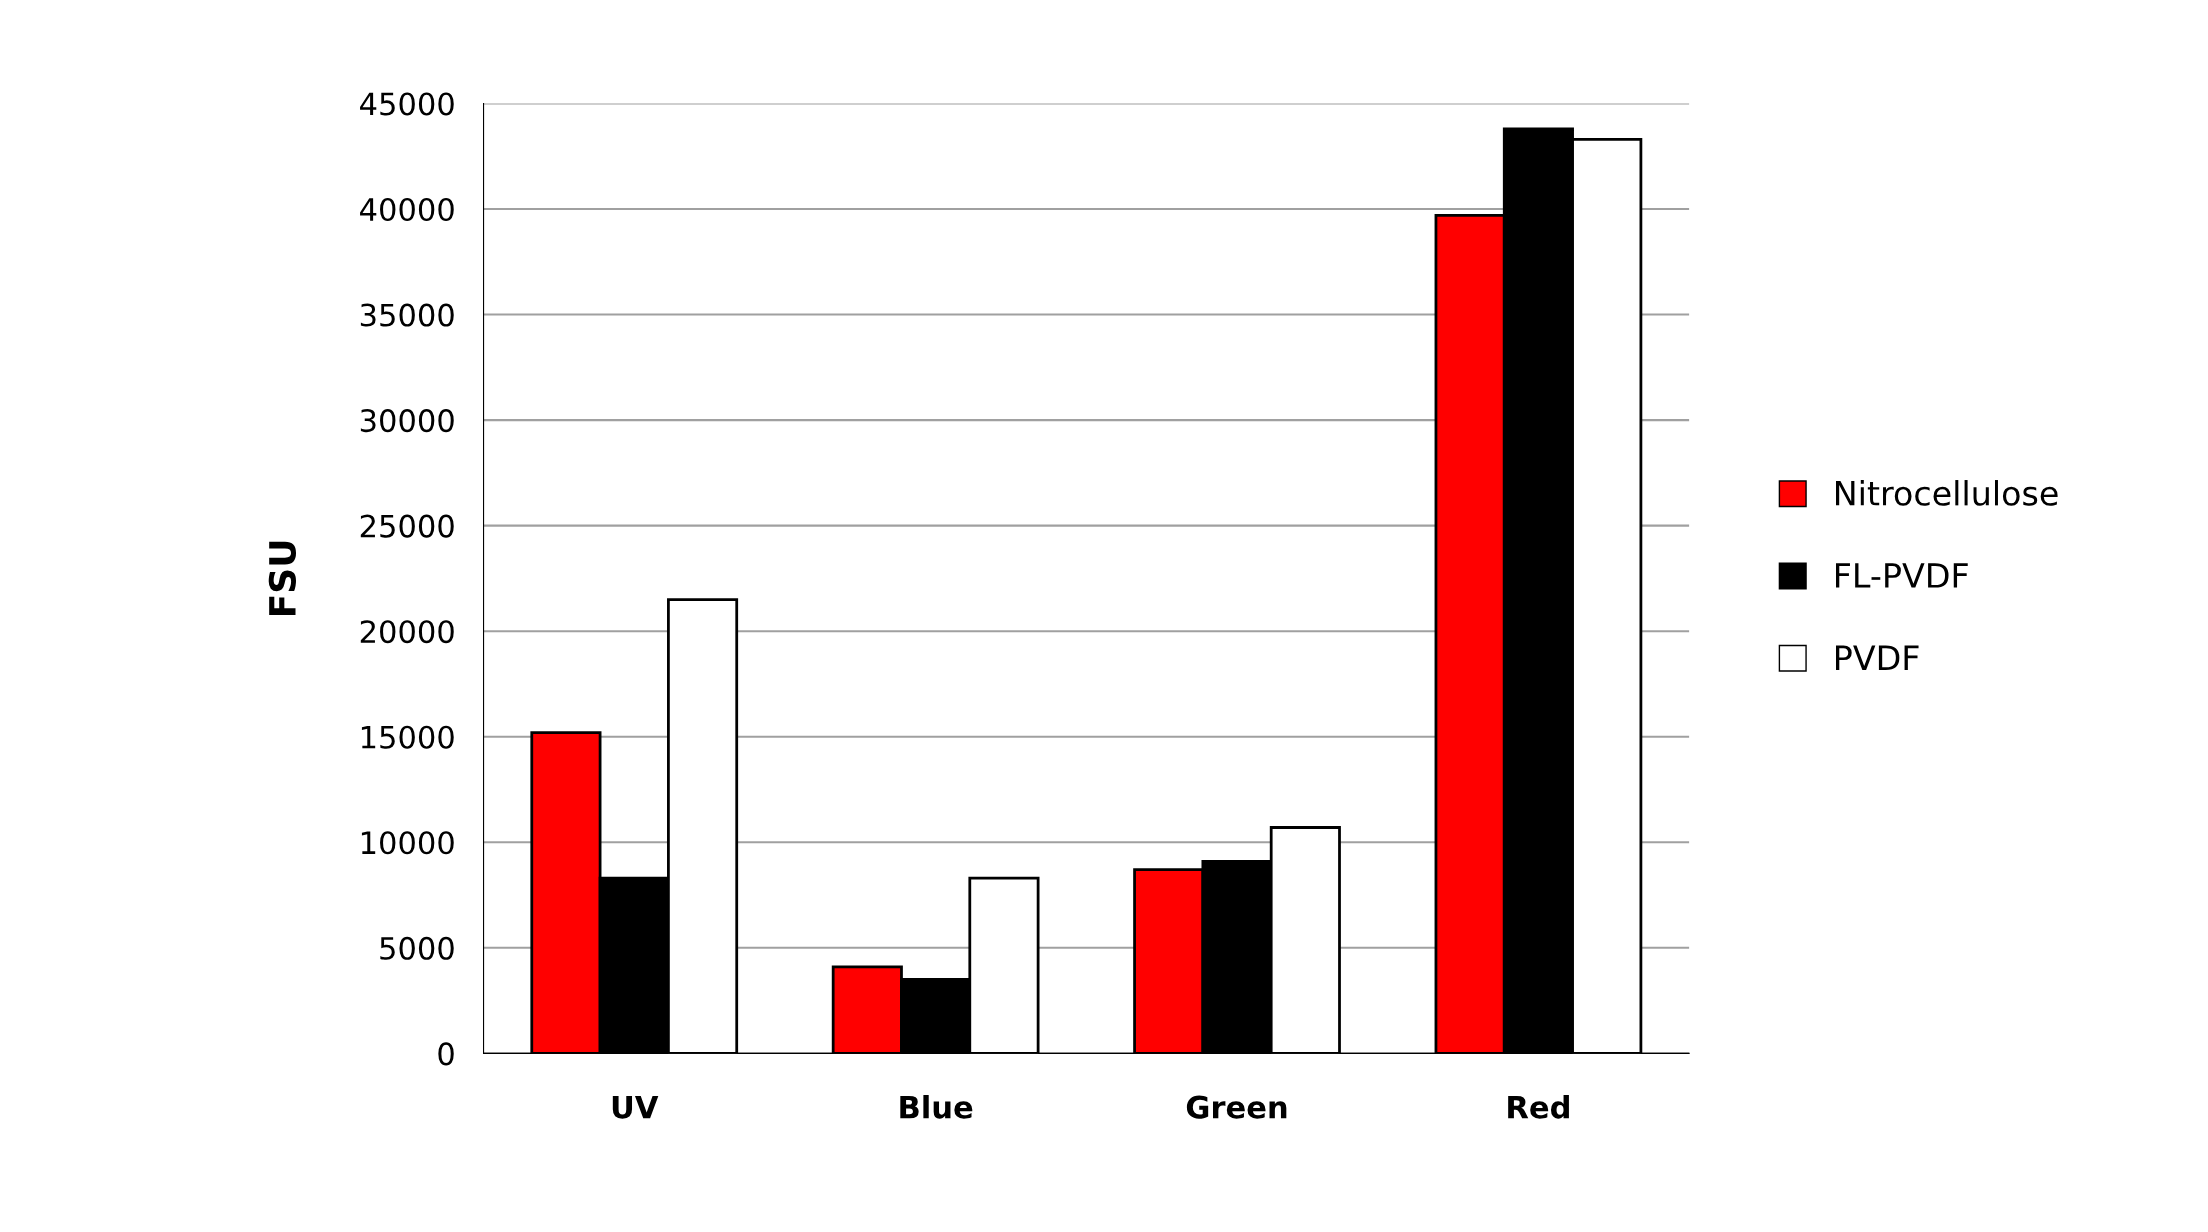 The width and height of the screenshot is (2208, 1232). I want to click on y-tick-label: 10000, so click(407, 843).